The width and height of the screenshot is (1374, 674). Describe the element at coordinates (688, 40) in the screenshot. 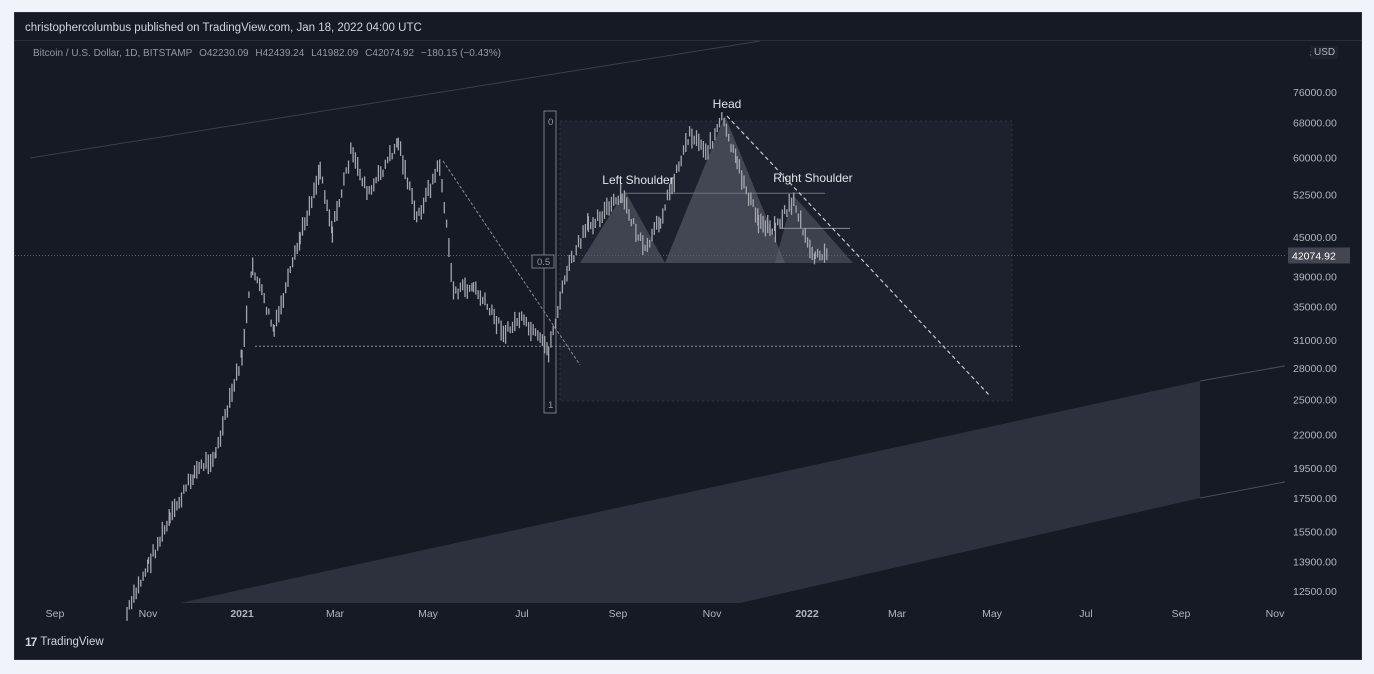

I see `header-divider` at that location.